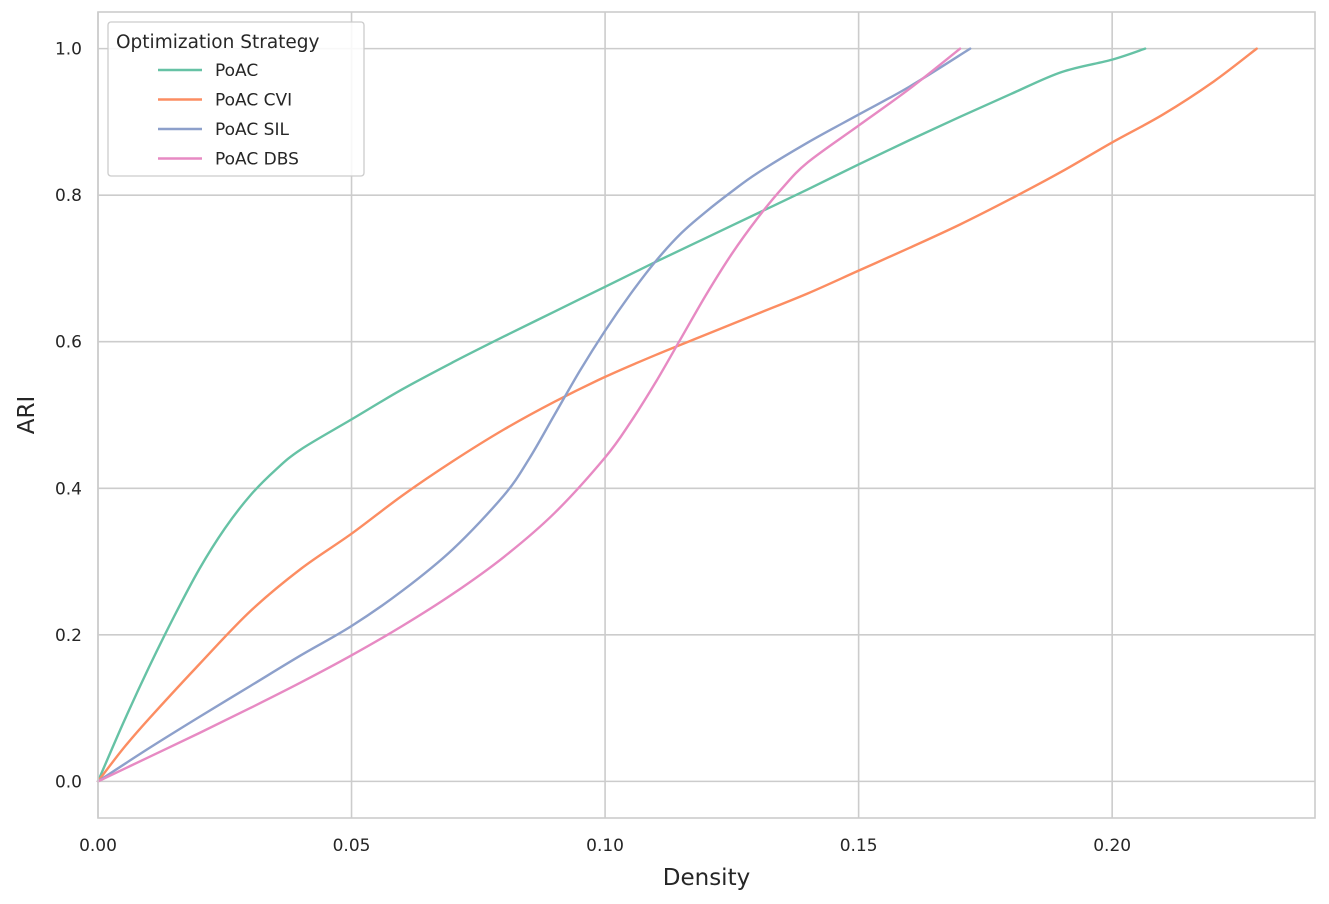 The width and height of the screenshot is (1329, 904). I want to click on x-tick-label: 0.00, so click(98, 846).